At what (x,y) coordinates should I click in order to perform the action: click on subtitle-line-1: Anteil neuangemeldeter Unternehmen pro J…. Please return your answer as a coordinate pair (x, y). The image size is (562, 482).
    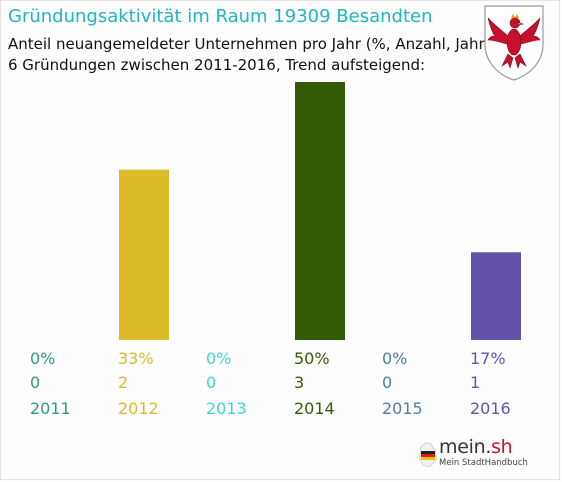
    Looking at the image, I should click on (249, 44).